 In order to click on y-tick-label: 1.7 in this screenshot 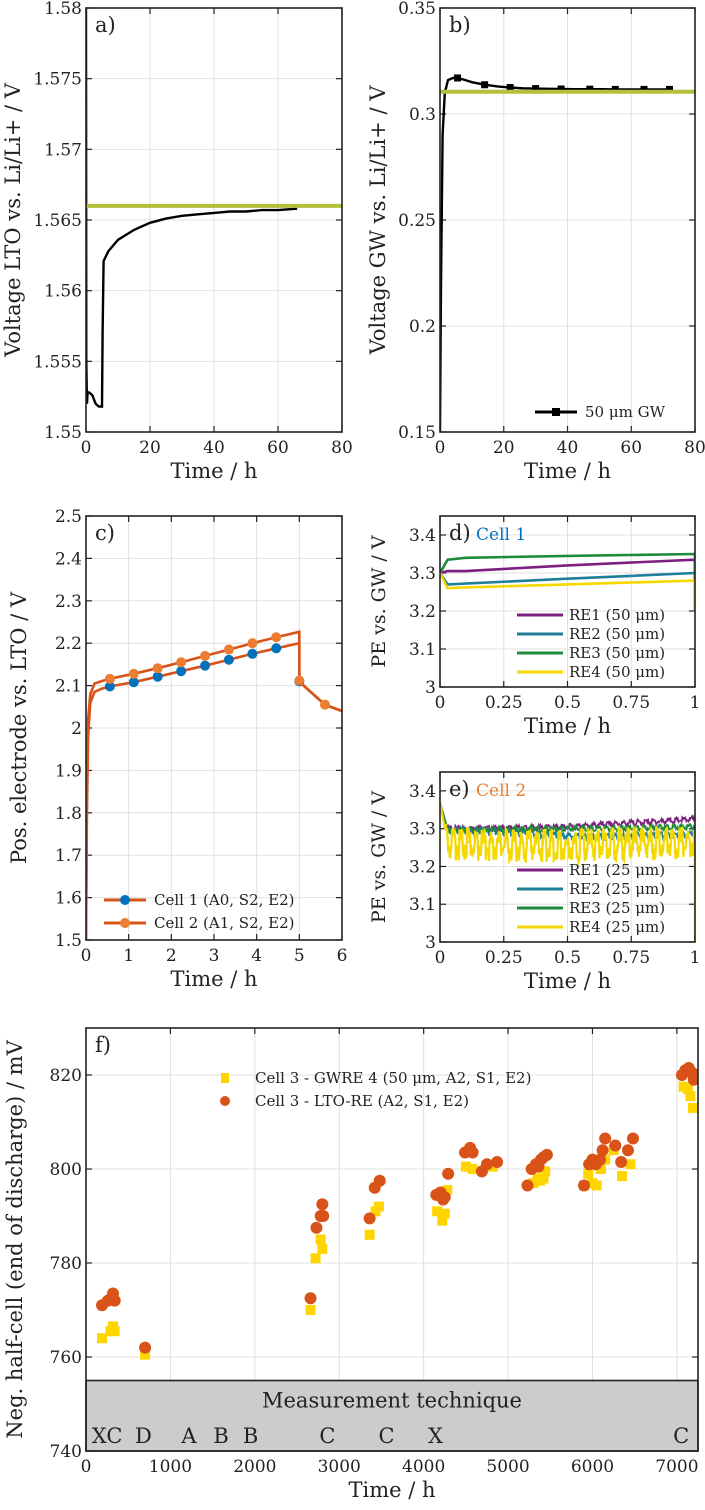, I will do `click(68, 856)`.